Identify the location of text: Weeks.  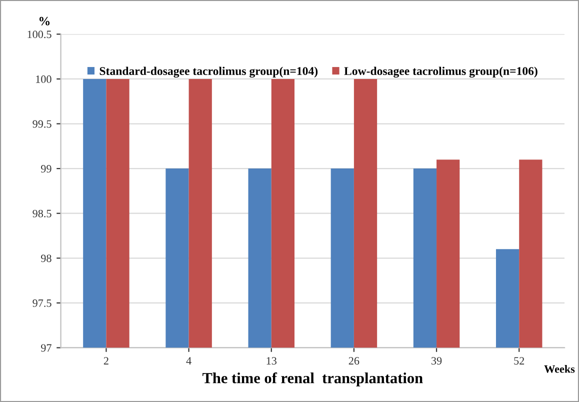
(559, 368).